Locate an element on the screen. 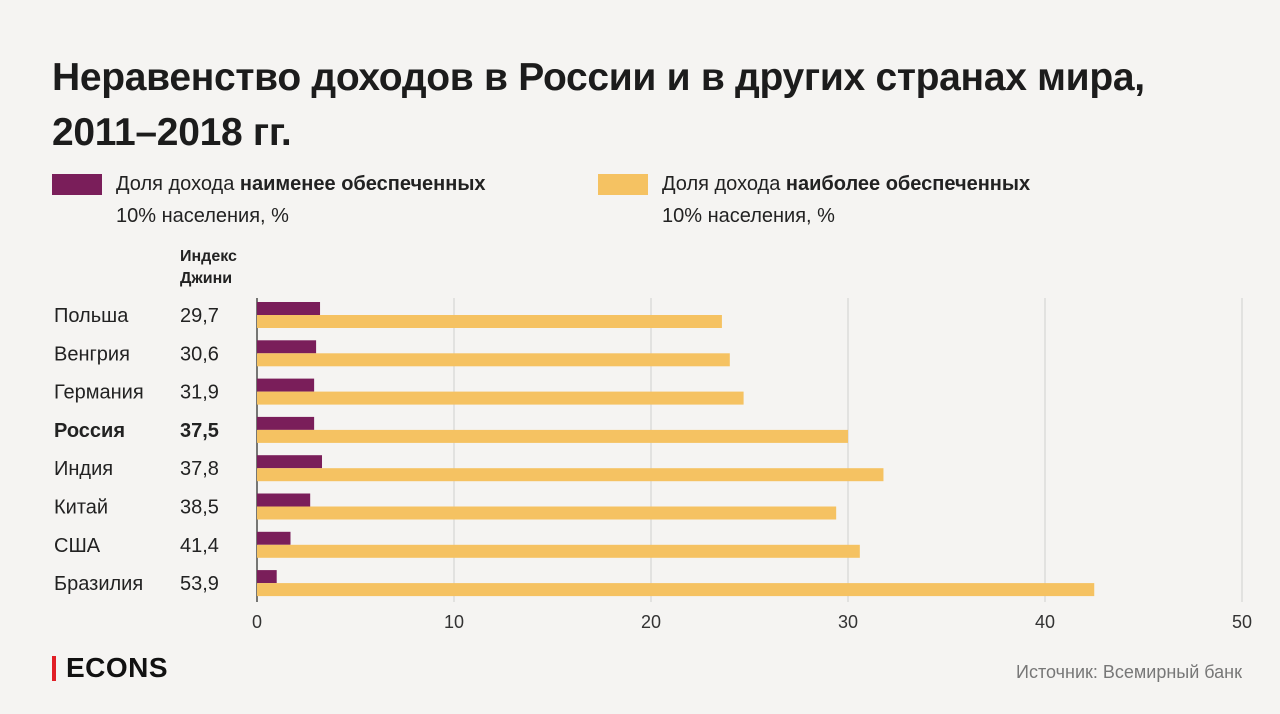  gini-header: Индекс Джини is located at coordinates (208, 268).